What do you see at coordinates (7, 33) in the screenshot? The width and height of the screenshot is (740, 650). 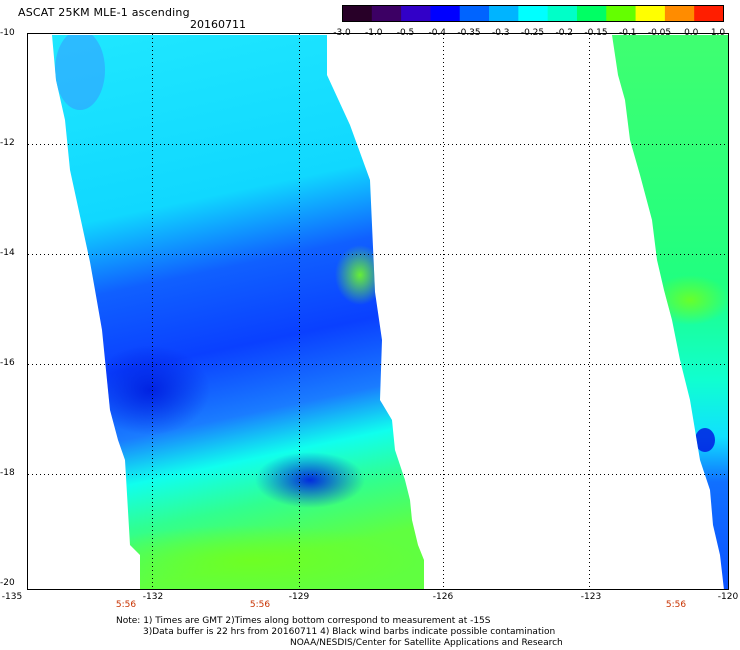 I see `lat-label: -10` at bounding box center [7, 33].